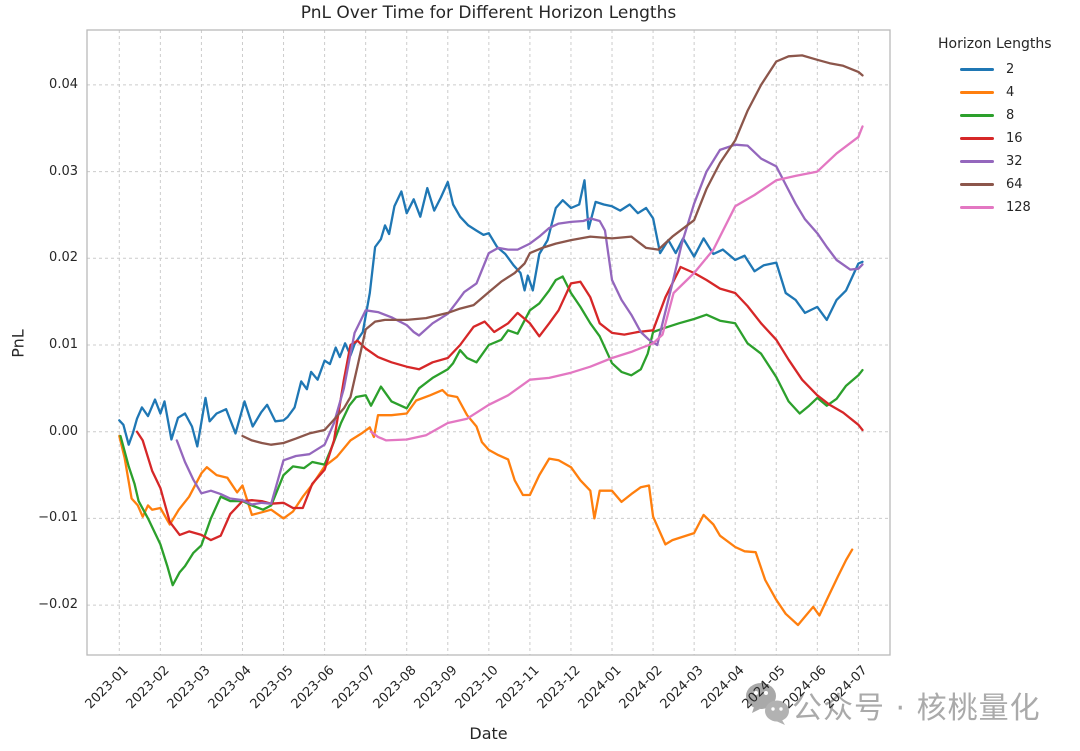 The image size is (1080, 751). I want to click on legend-entry-4: 4, so click(1005, 92).